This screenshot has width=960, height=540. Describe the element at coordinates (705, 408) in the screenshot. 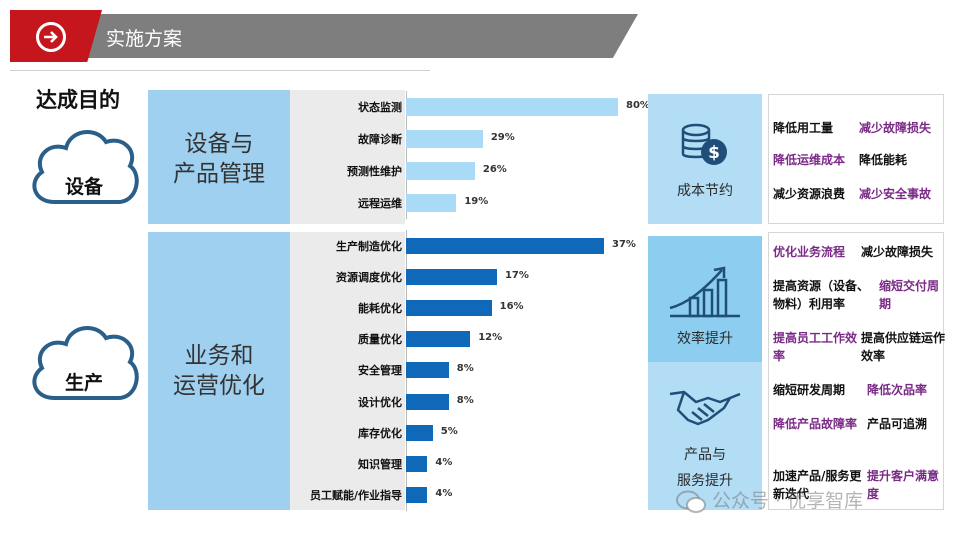

I see `handshake-icon` at that location.